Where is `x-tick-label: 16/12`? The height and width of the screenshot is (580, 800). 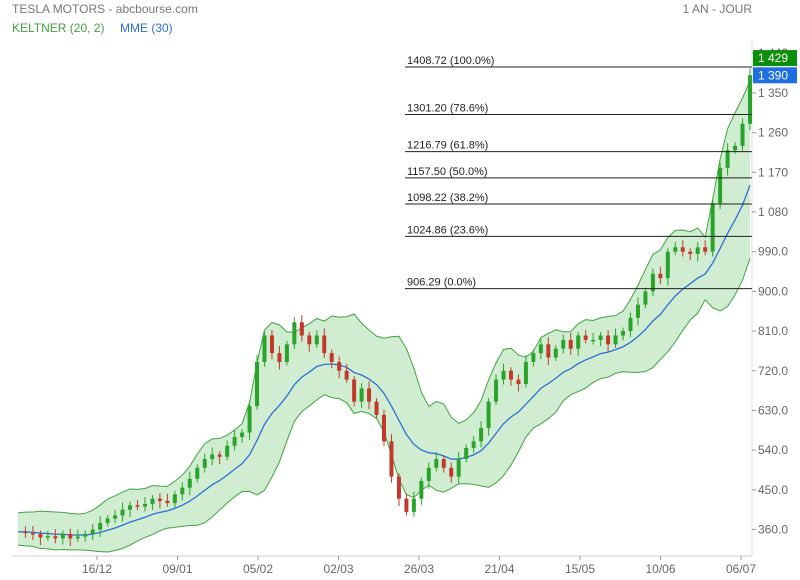 x-tick-label: 16/12 is located at coordinates (97, 569).